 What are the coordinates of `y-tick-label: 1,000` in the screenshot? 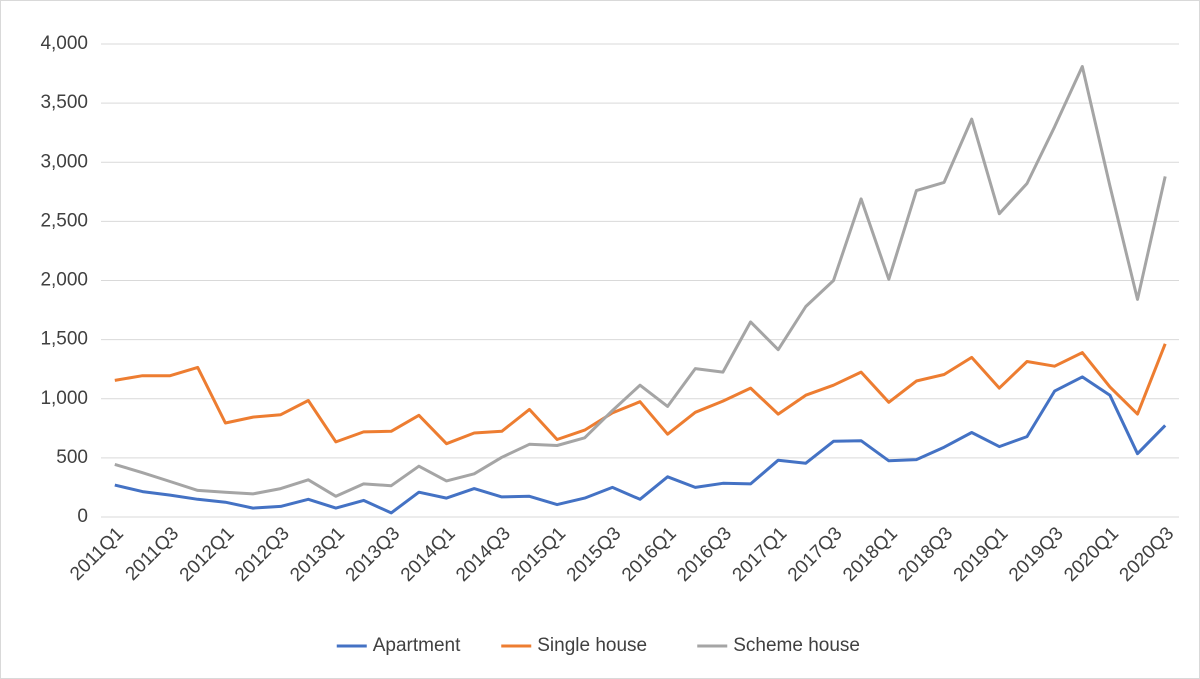 It's located at (64, 398).